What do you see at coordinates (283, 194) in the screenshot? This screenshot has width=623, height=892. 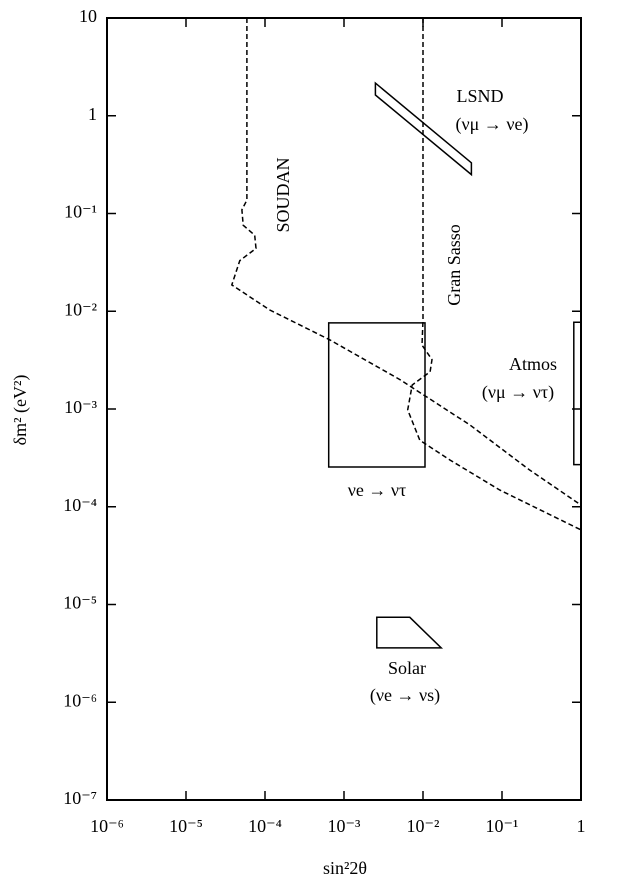 I see `annotation: SOUDAN` at bounding box center [283, 194].